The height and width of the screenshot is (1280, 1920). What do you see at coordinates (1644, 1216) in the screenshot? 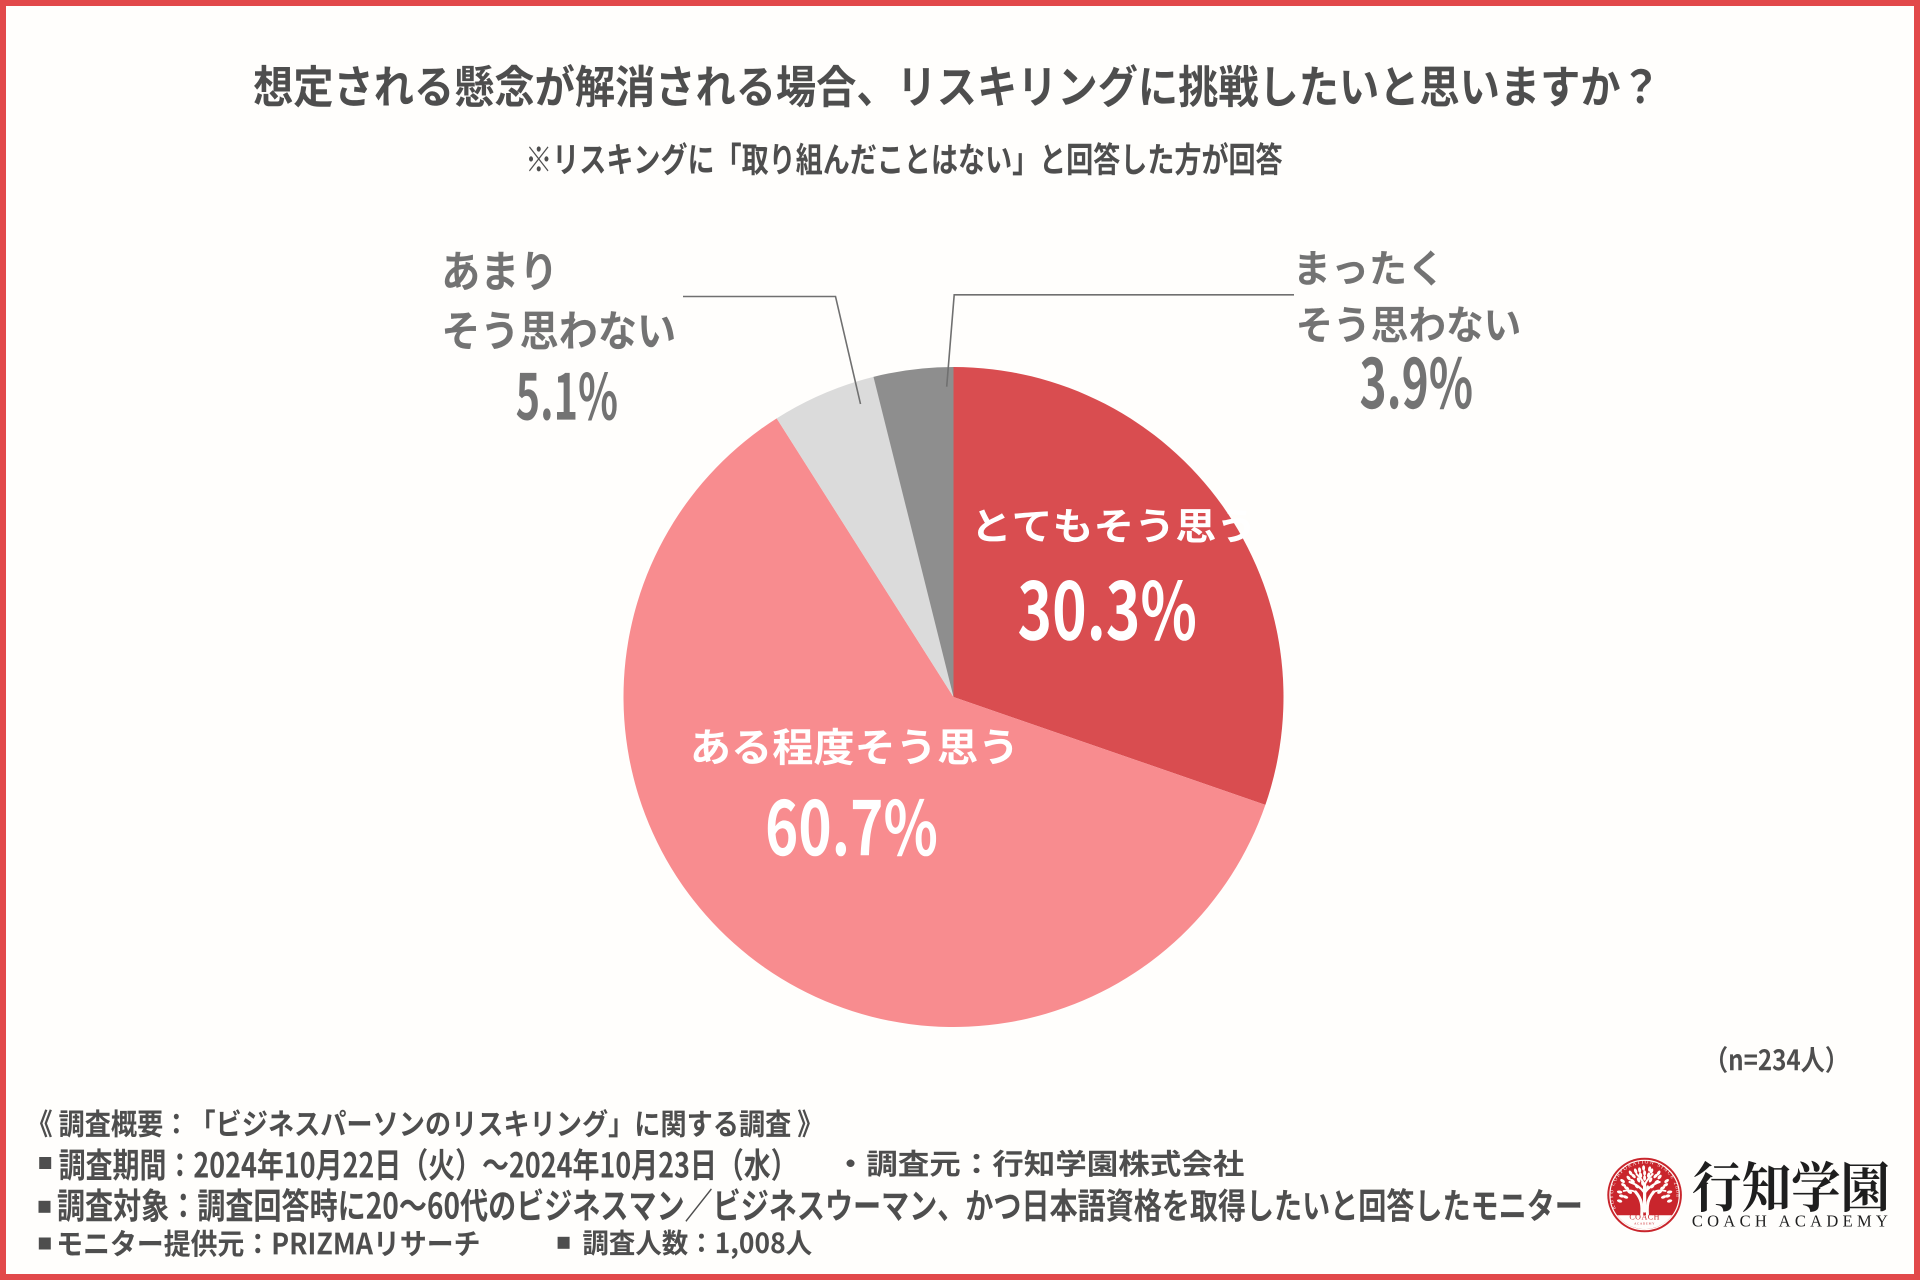
I see `svg-text: COACH` at bounding box center [1644, 1216].